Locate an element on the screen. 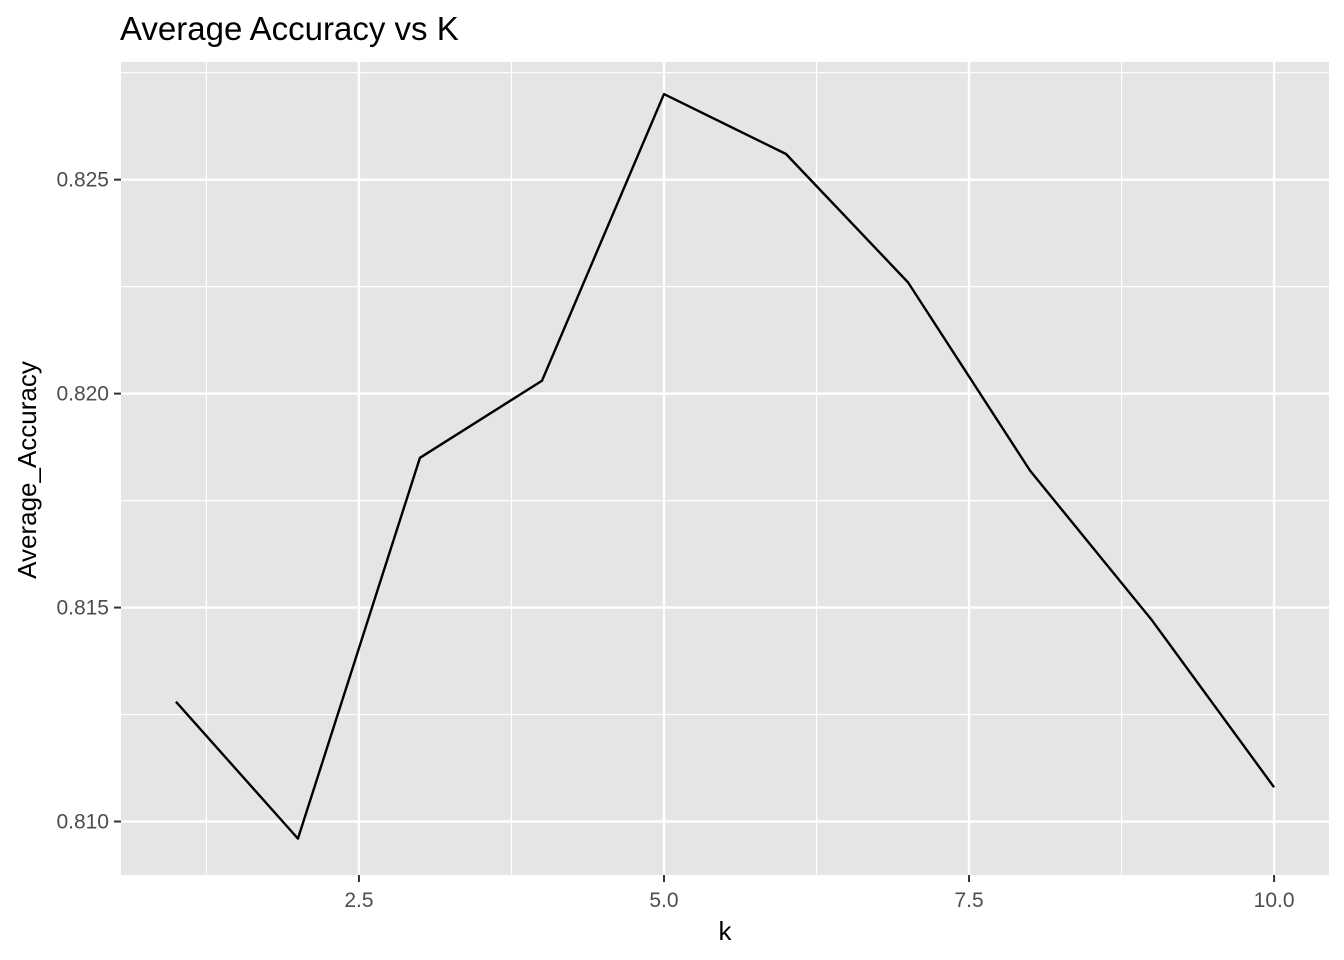  y-tick-labels: 0.810 0.815 0.820 0.825 is located at coordinates (82, 501).